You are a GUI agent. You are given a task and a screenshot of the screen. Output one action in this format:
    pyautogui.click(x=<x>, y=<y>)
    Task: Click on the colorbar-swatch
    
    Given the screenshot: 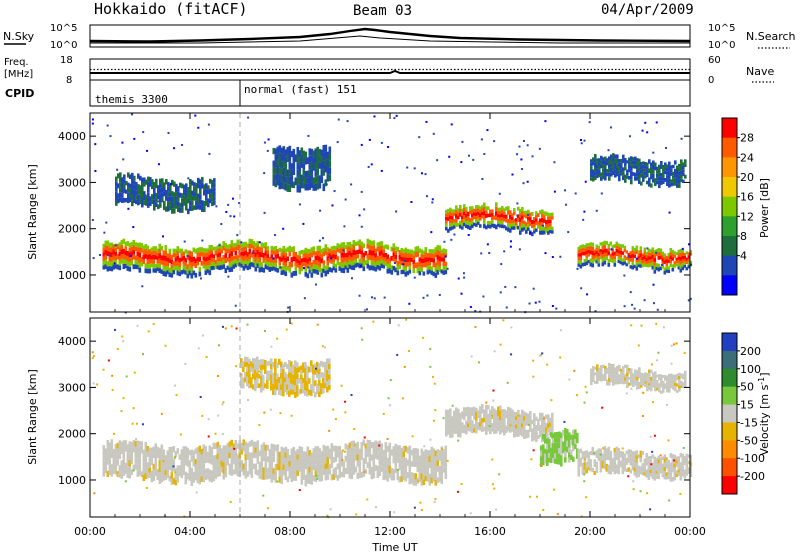 What is the action you would take?
    pyautogui.click(x=729, y=378)
    